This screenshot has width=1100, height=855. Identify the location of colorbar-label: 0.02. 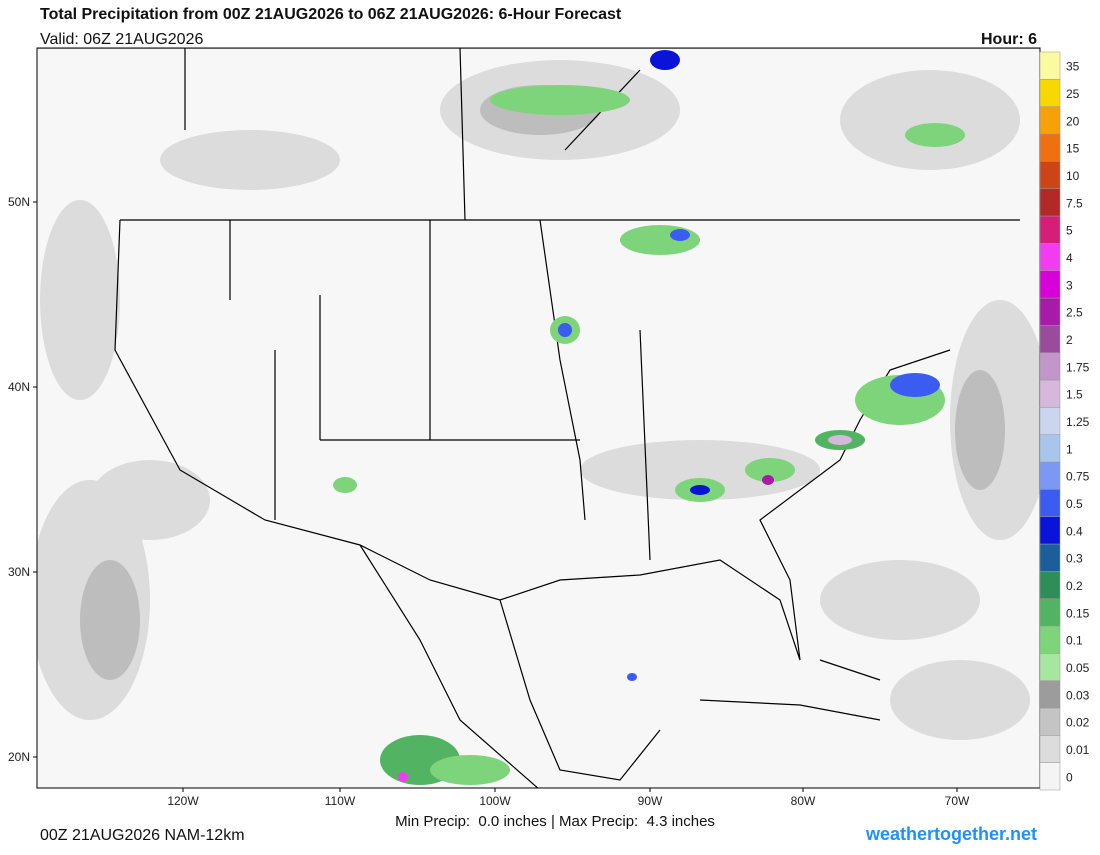
(1078, 723).